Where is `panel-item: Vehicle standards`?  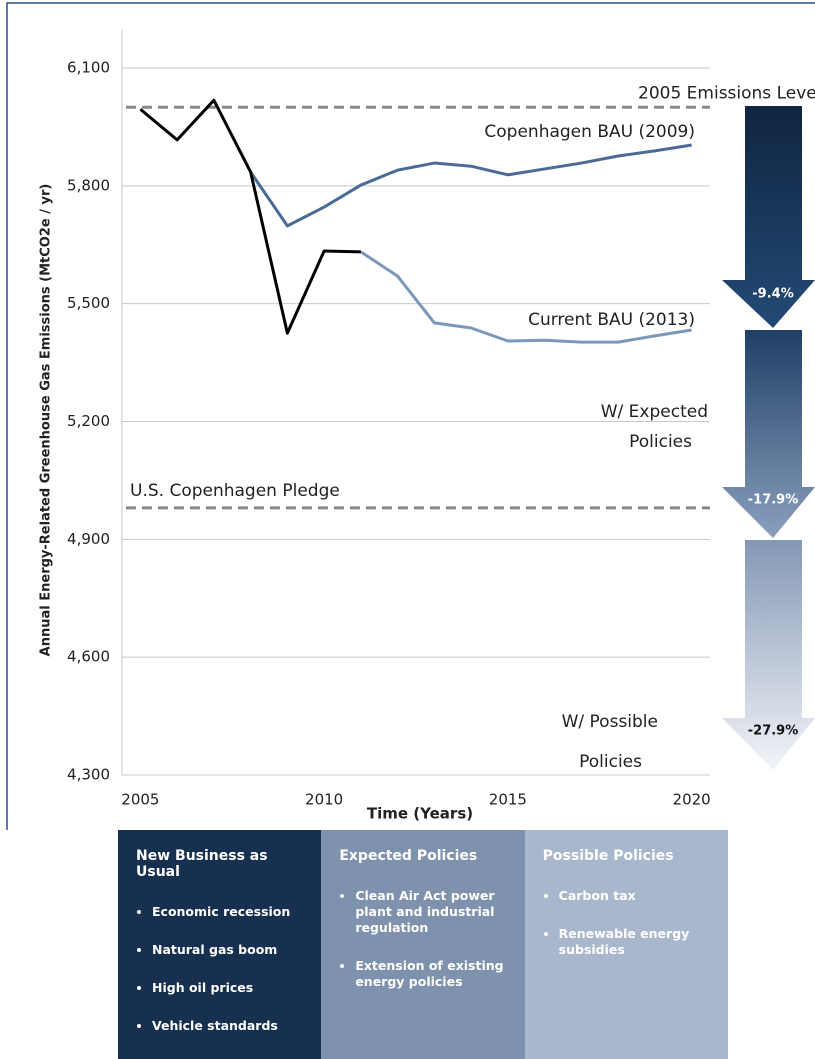
panel-item: Vehicle standards is located at coordinates (229, 1026).